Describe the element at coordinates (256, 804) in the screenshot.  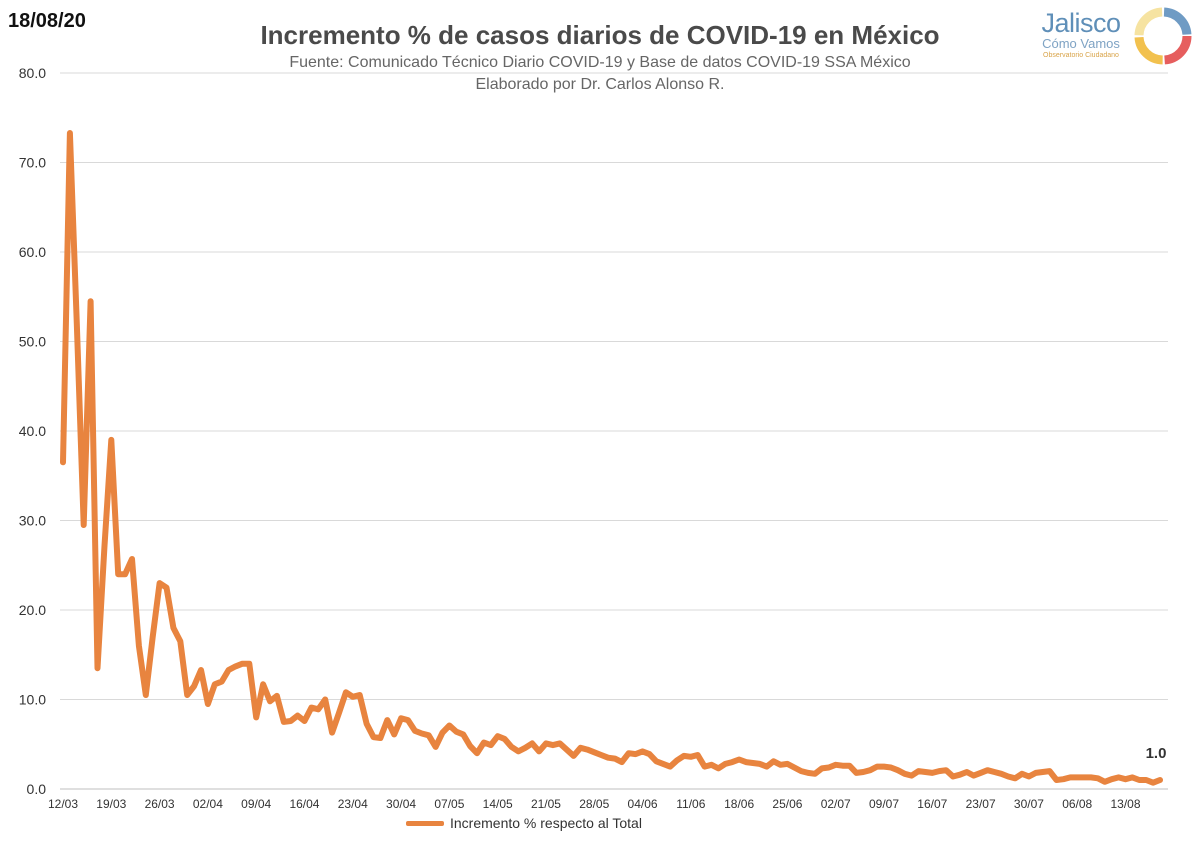
I see `x-tick-label: 09/04` at that location.